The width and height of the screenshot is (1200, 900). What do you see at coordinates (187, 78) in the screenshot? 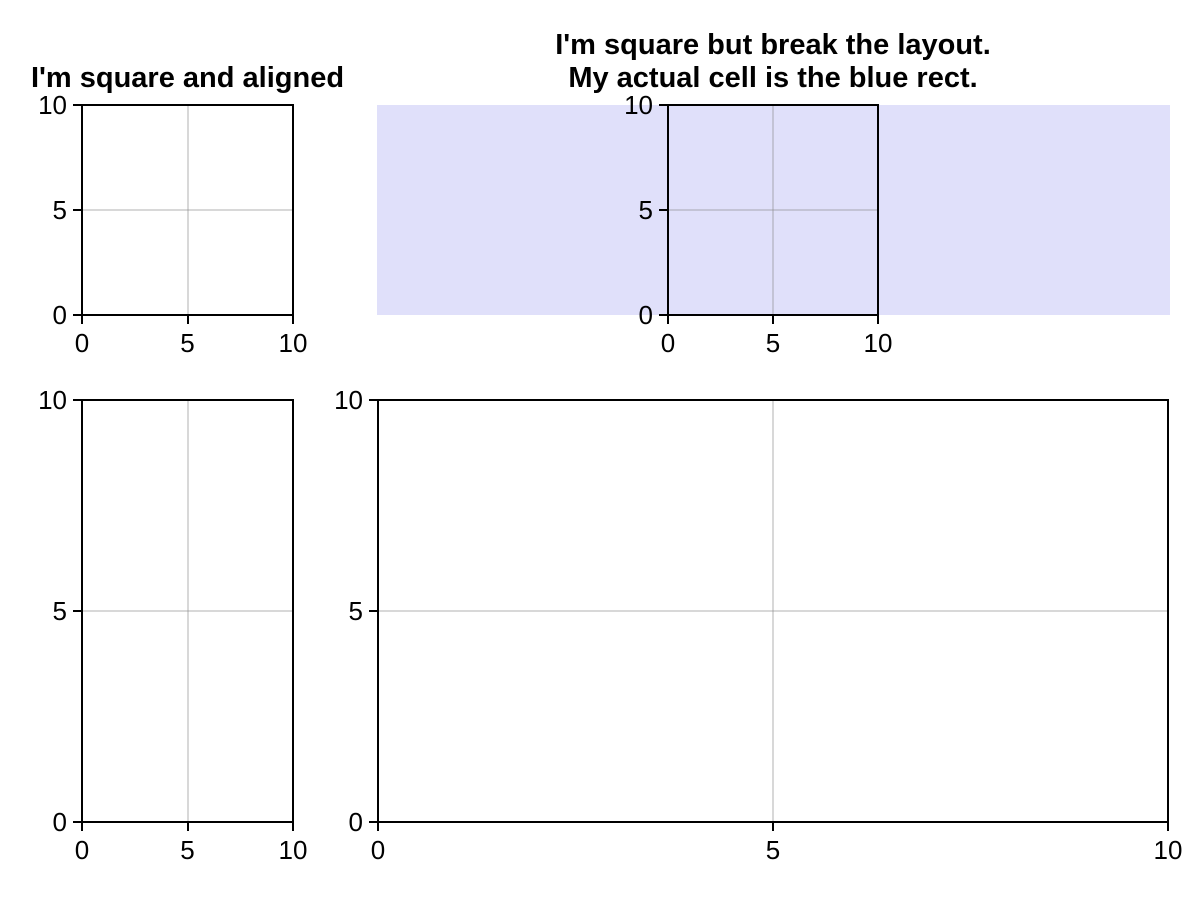
I see `subplot-title-line: I'm square and aligned` at bounding box center [187, 78].